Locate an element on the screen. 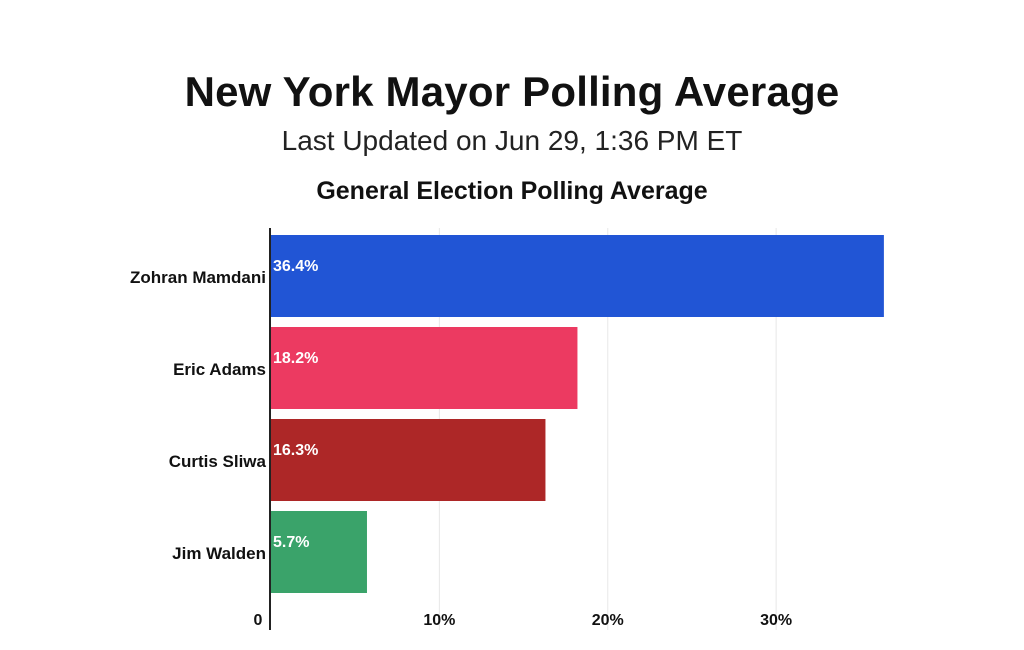 This screenshot has height=650, width=1024. x-tick-label: 0 is located at coordinates (258, 620).